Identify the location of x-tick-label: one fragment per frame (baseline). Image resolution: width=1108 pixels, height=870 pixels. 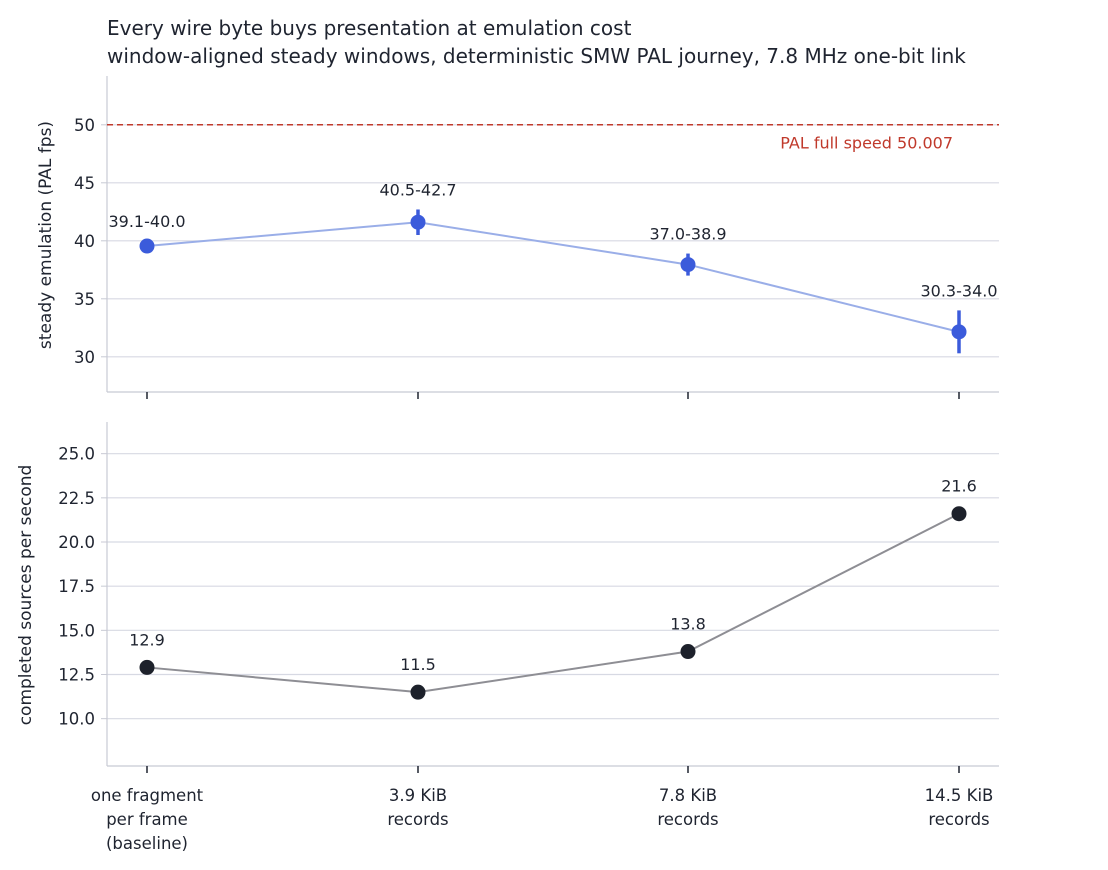
(147, 819).